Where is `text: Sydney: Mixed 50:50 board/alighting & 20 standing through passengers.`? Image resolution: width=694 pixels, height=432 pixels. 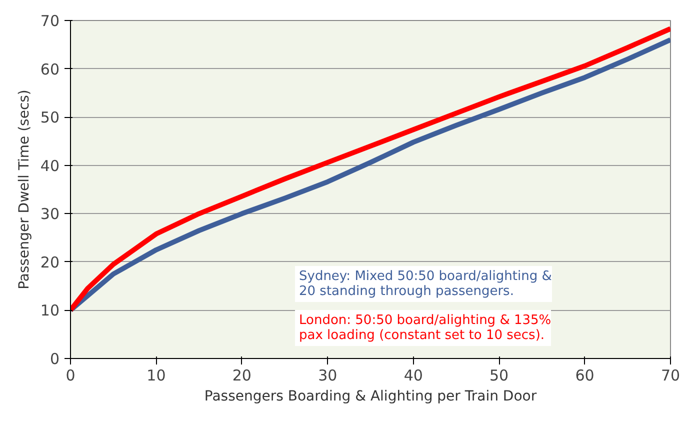 text: Sydney: Mixed 50:50 board/alighting & 20 standing through passengers. is located at coordinates (425, 284).